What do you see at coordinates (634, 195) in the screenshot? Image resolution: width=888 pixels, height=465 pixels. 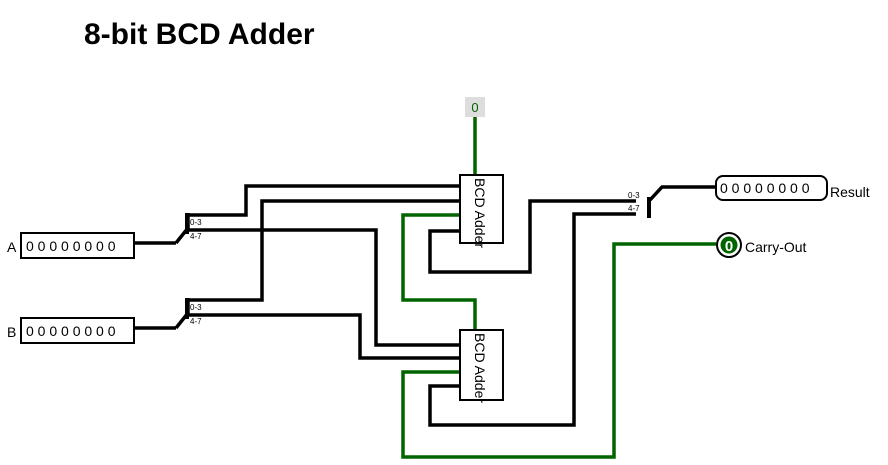 I see `splitter-result-pin-low: 0-3` at bounding box center [634, 195].